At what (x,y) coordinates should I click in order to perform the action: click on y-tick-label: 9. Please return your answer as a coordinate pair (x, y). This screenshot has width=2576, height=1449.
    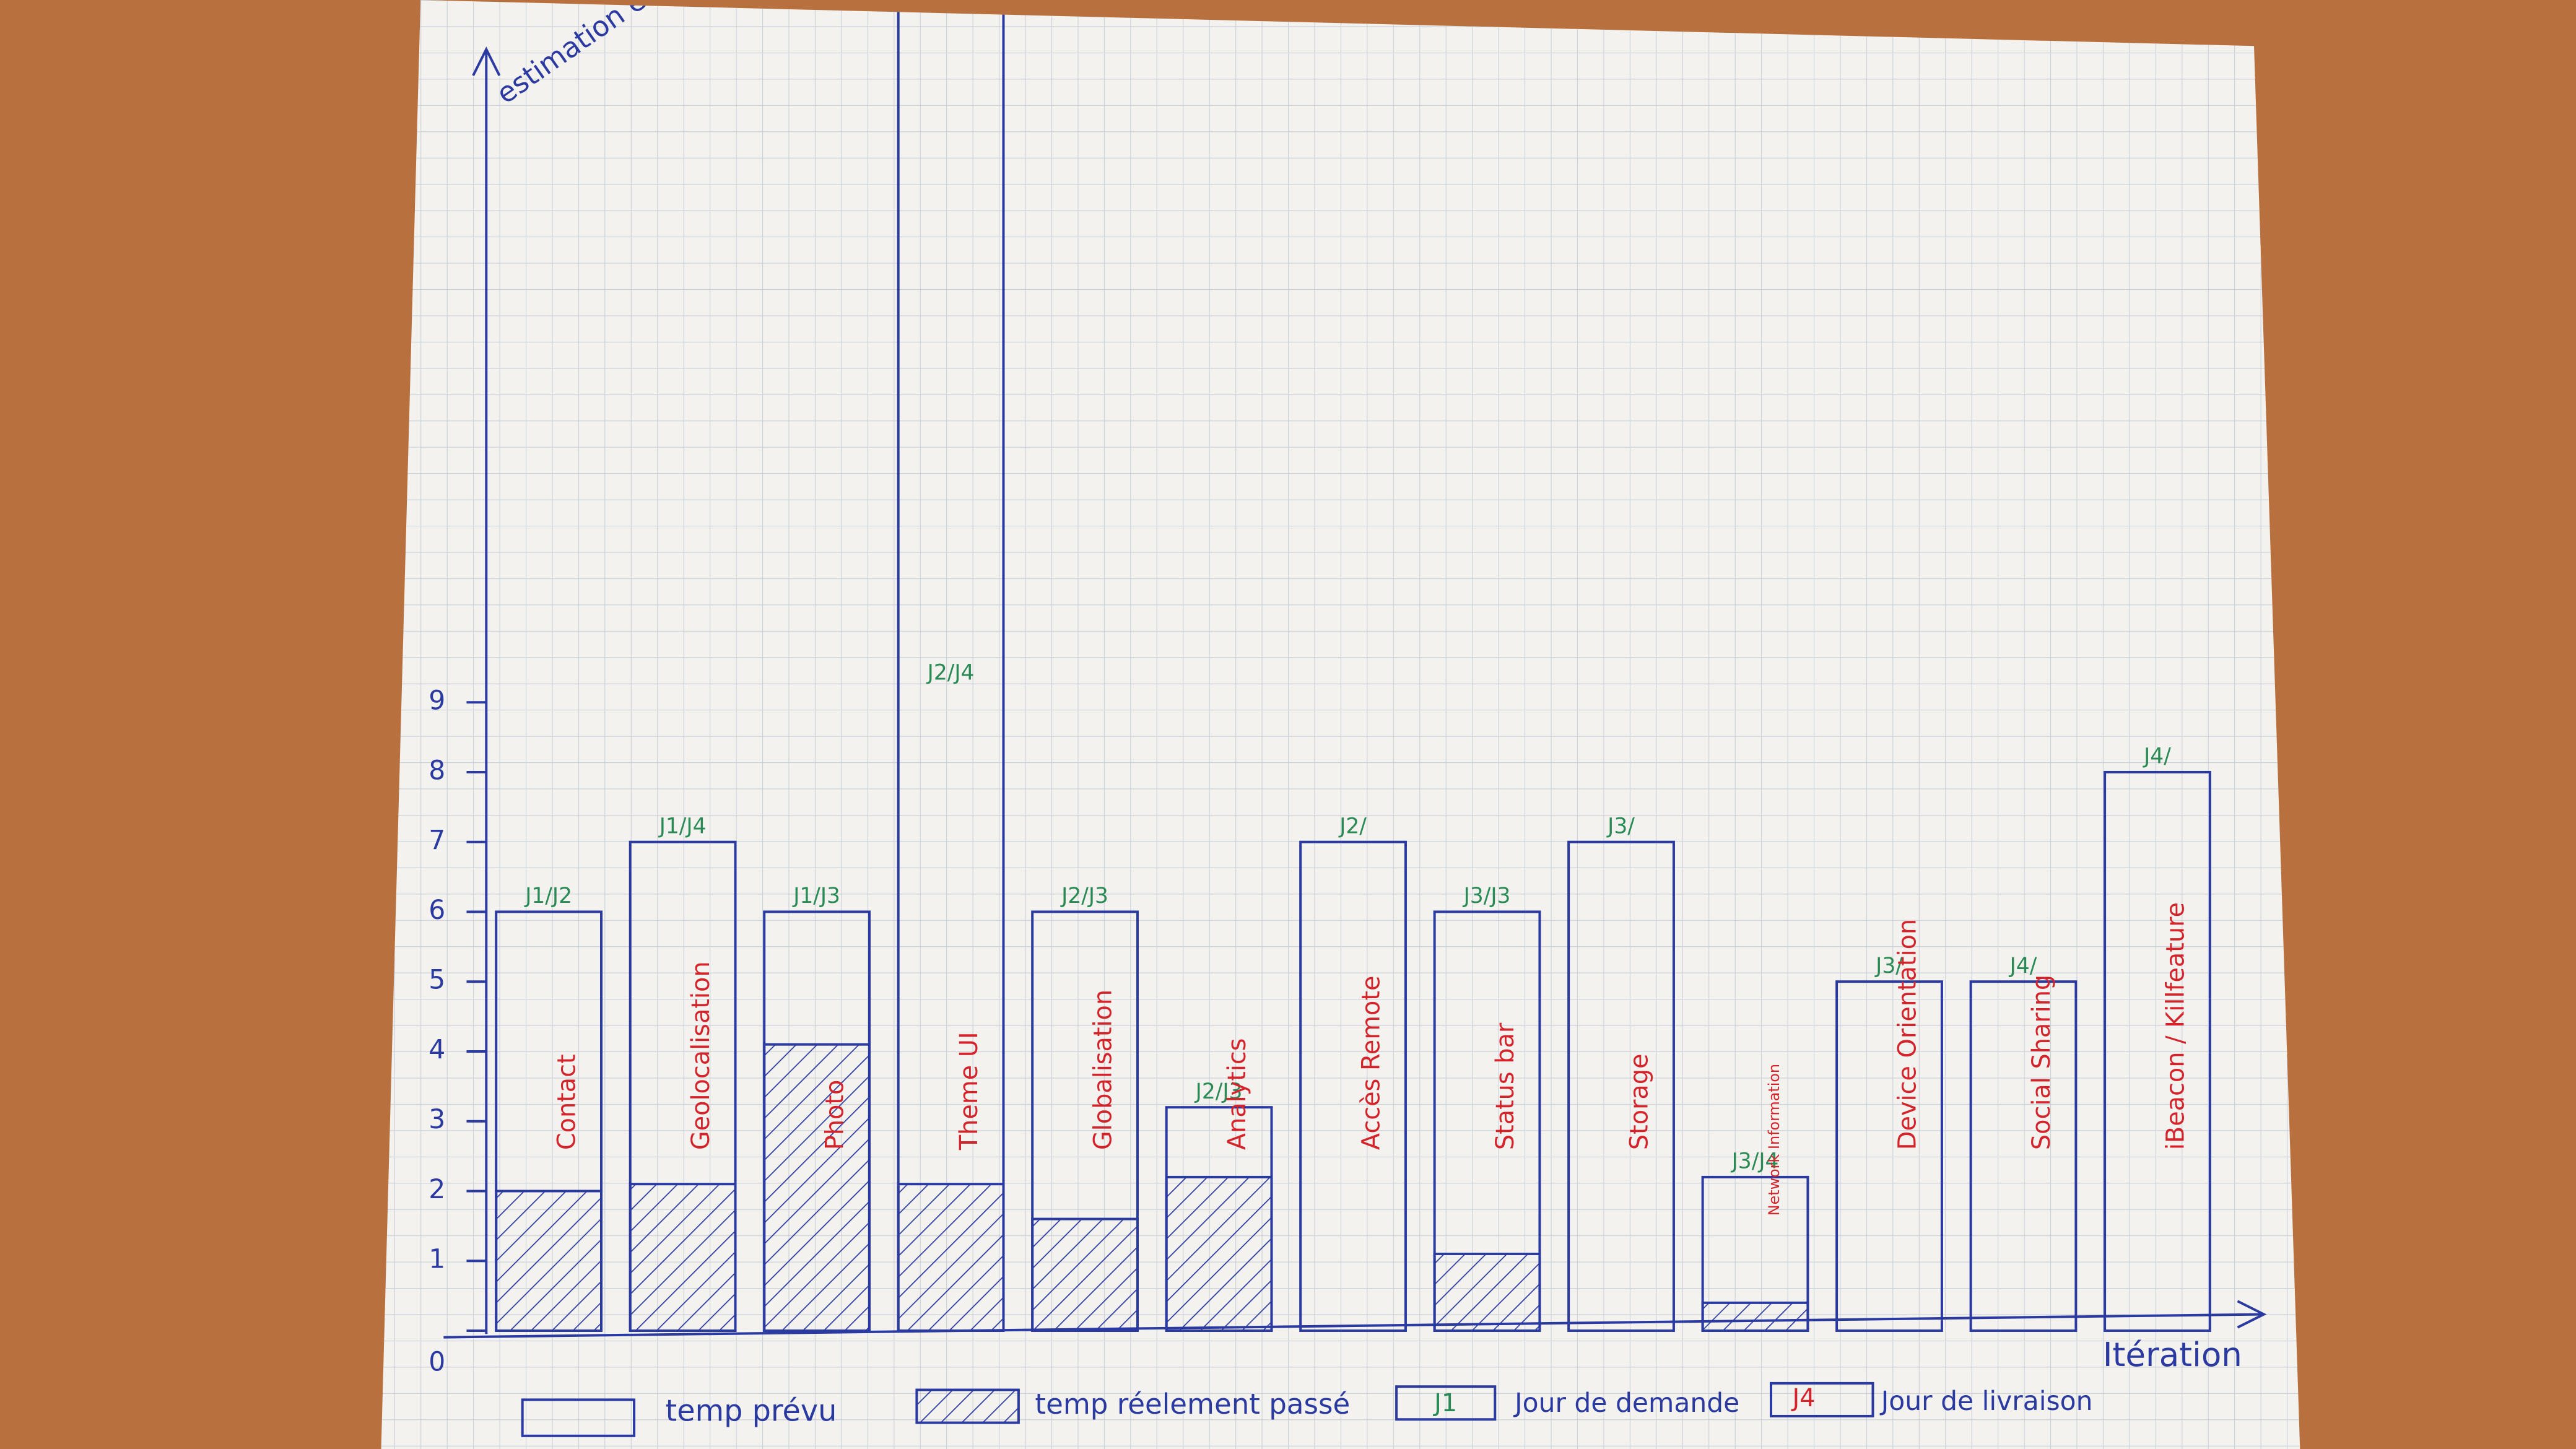
    Looking at the image, I should click on (437, 701).